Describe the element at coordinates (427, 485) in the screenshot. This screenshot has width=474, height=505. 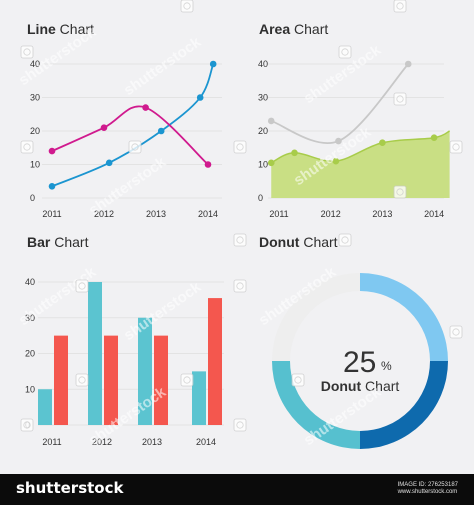
I see `footer-image-id: IMAGE ID: 276253187` at that location.